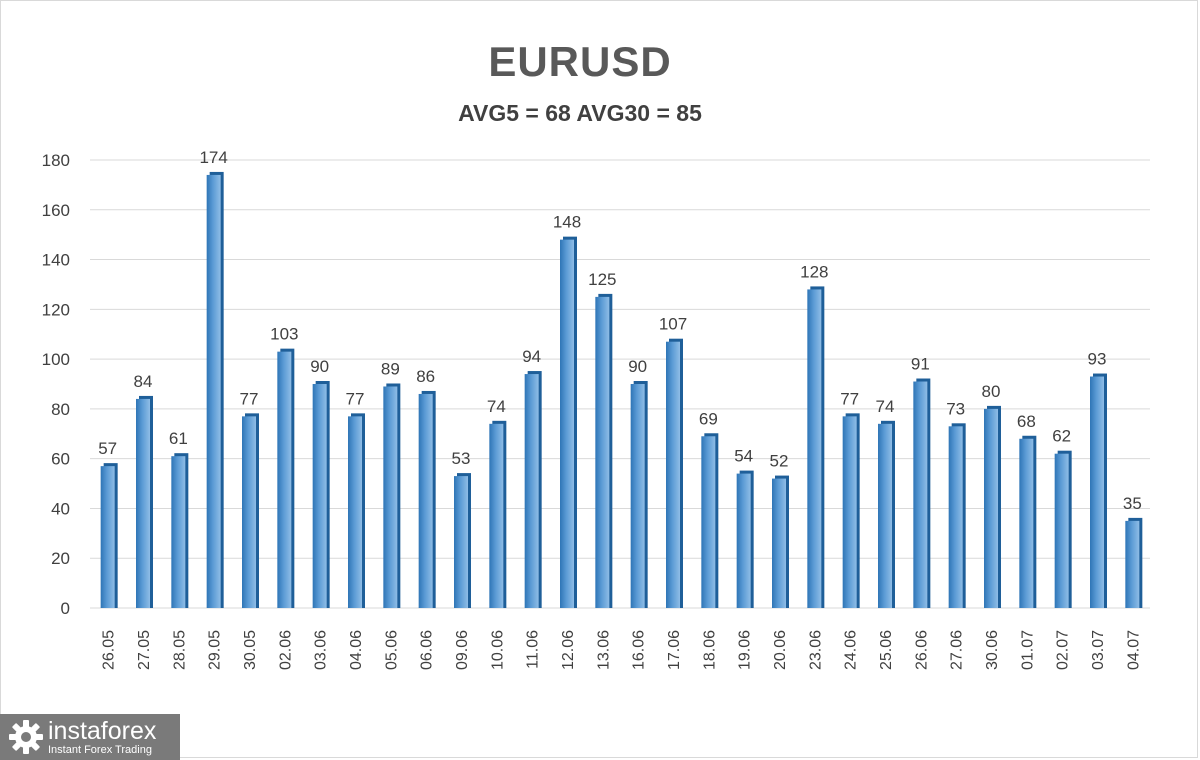 This screenshot has height=760, width=1200. Describe the element at coordinates (580, 61) in the screenshot. I see `chart-title: EURUSD` at that location.